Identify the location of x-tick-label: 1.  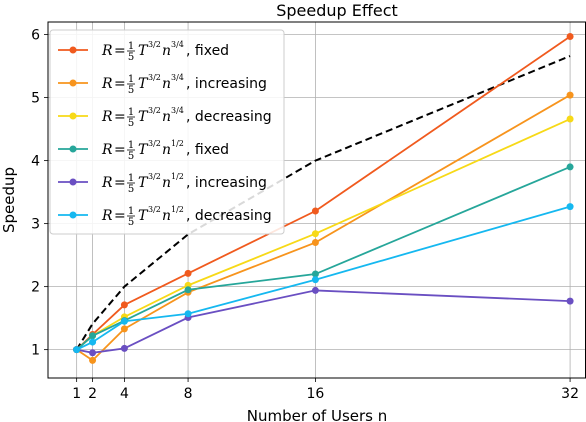
(76, 394).